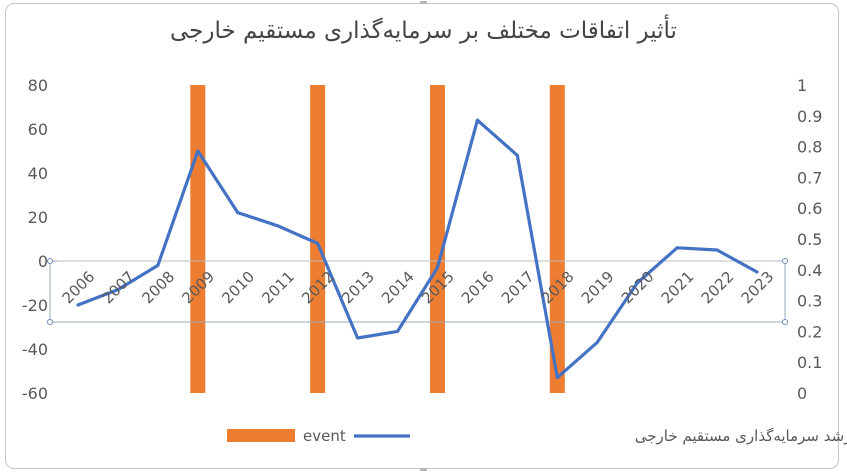 The width and height of the screenshot is (847, 476). What do you see at coordinates (478, 288) in the screenshot?
I see `category-label-2016: 2016` at bounding box center [478, 288].